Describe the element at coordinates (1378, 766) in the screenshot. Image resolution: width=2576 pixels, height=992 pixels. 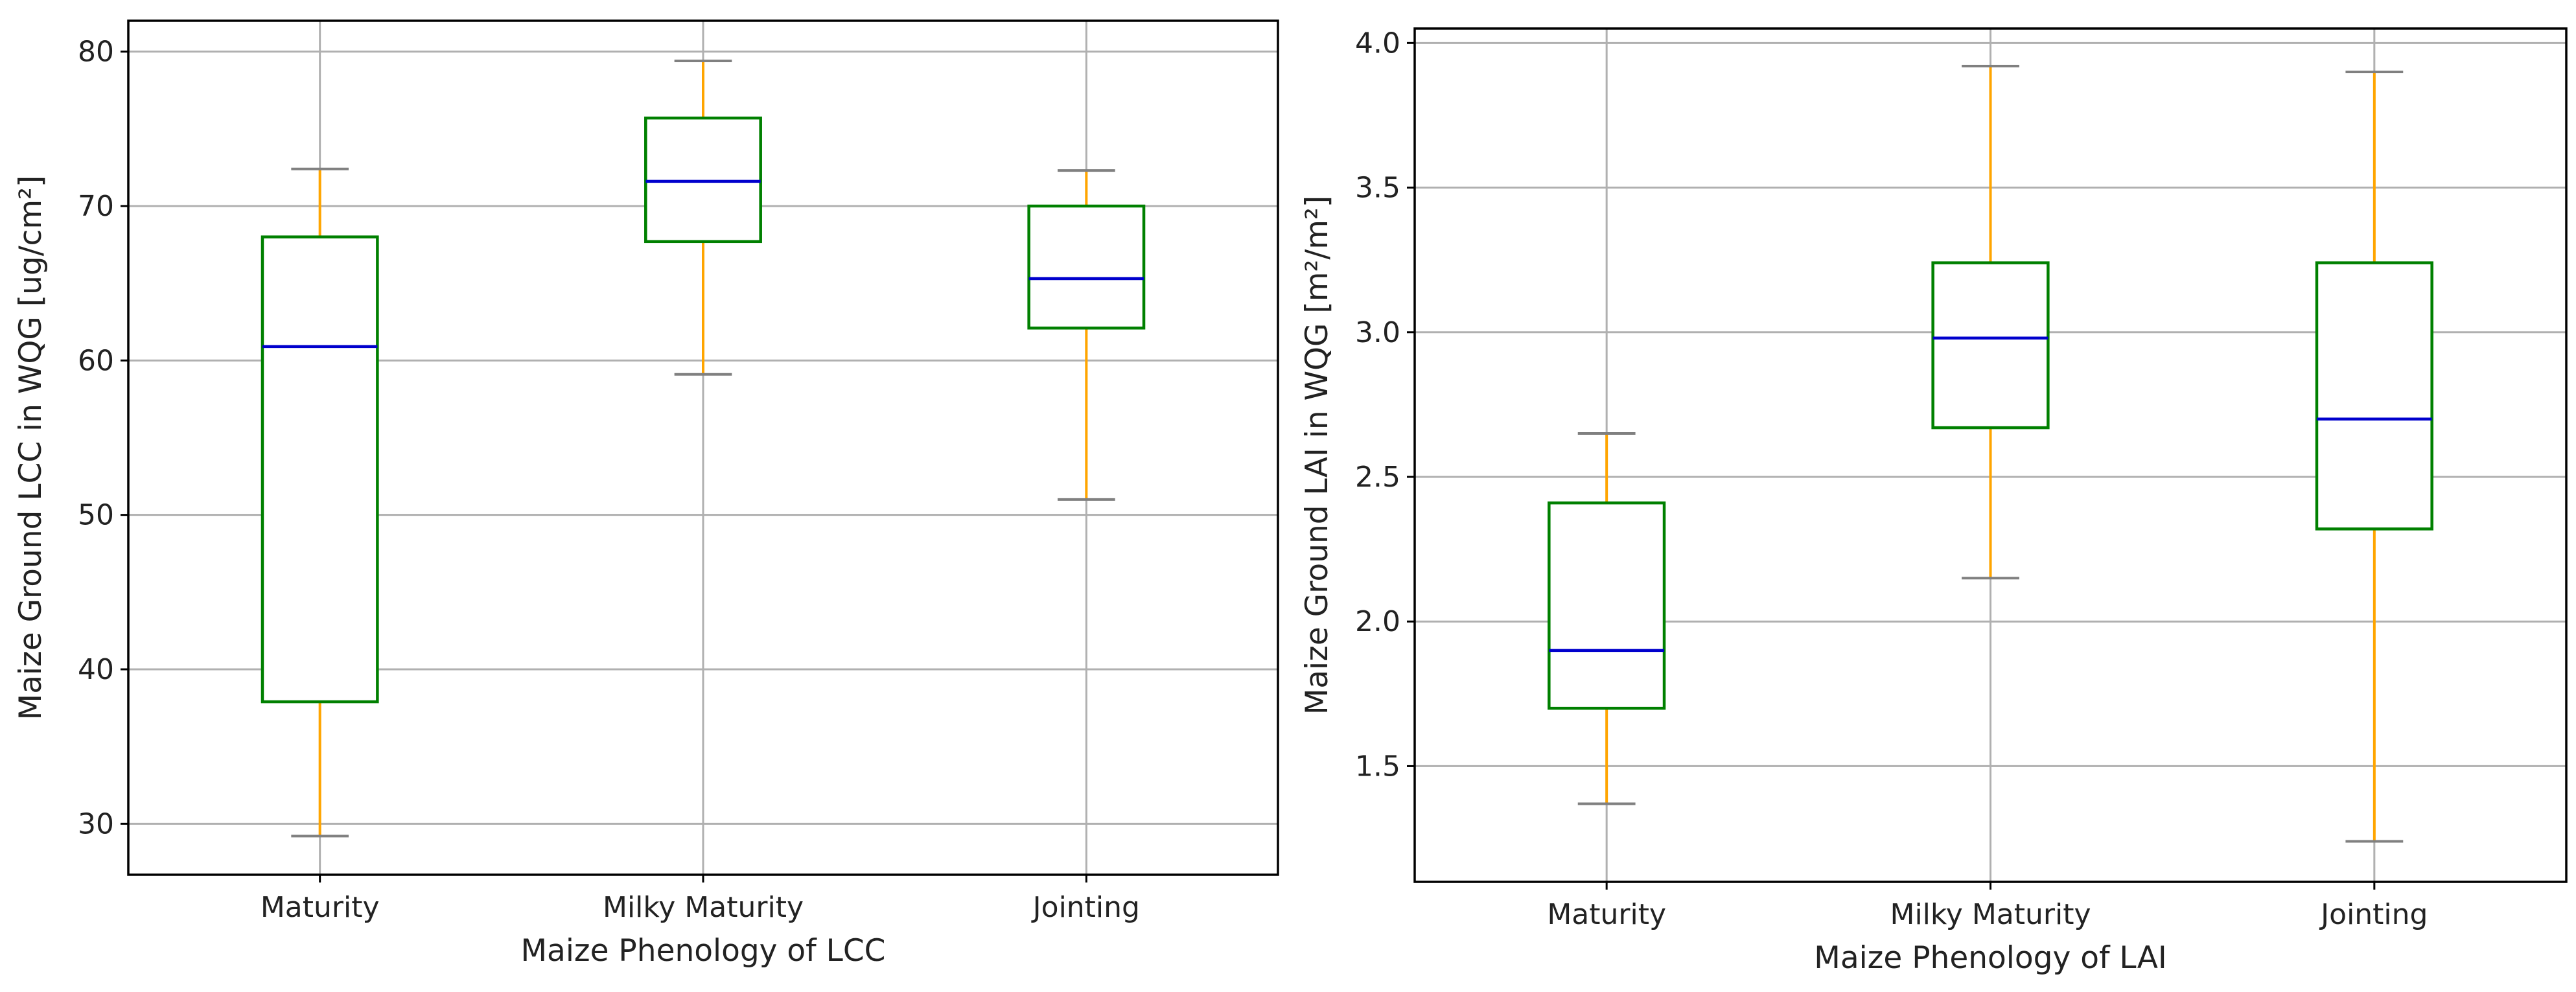
I see `y-tick-label: 1.5` at that location.